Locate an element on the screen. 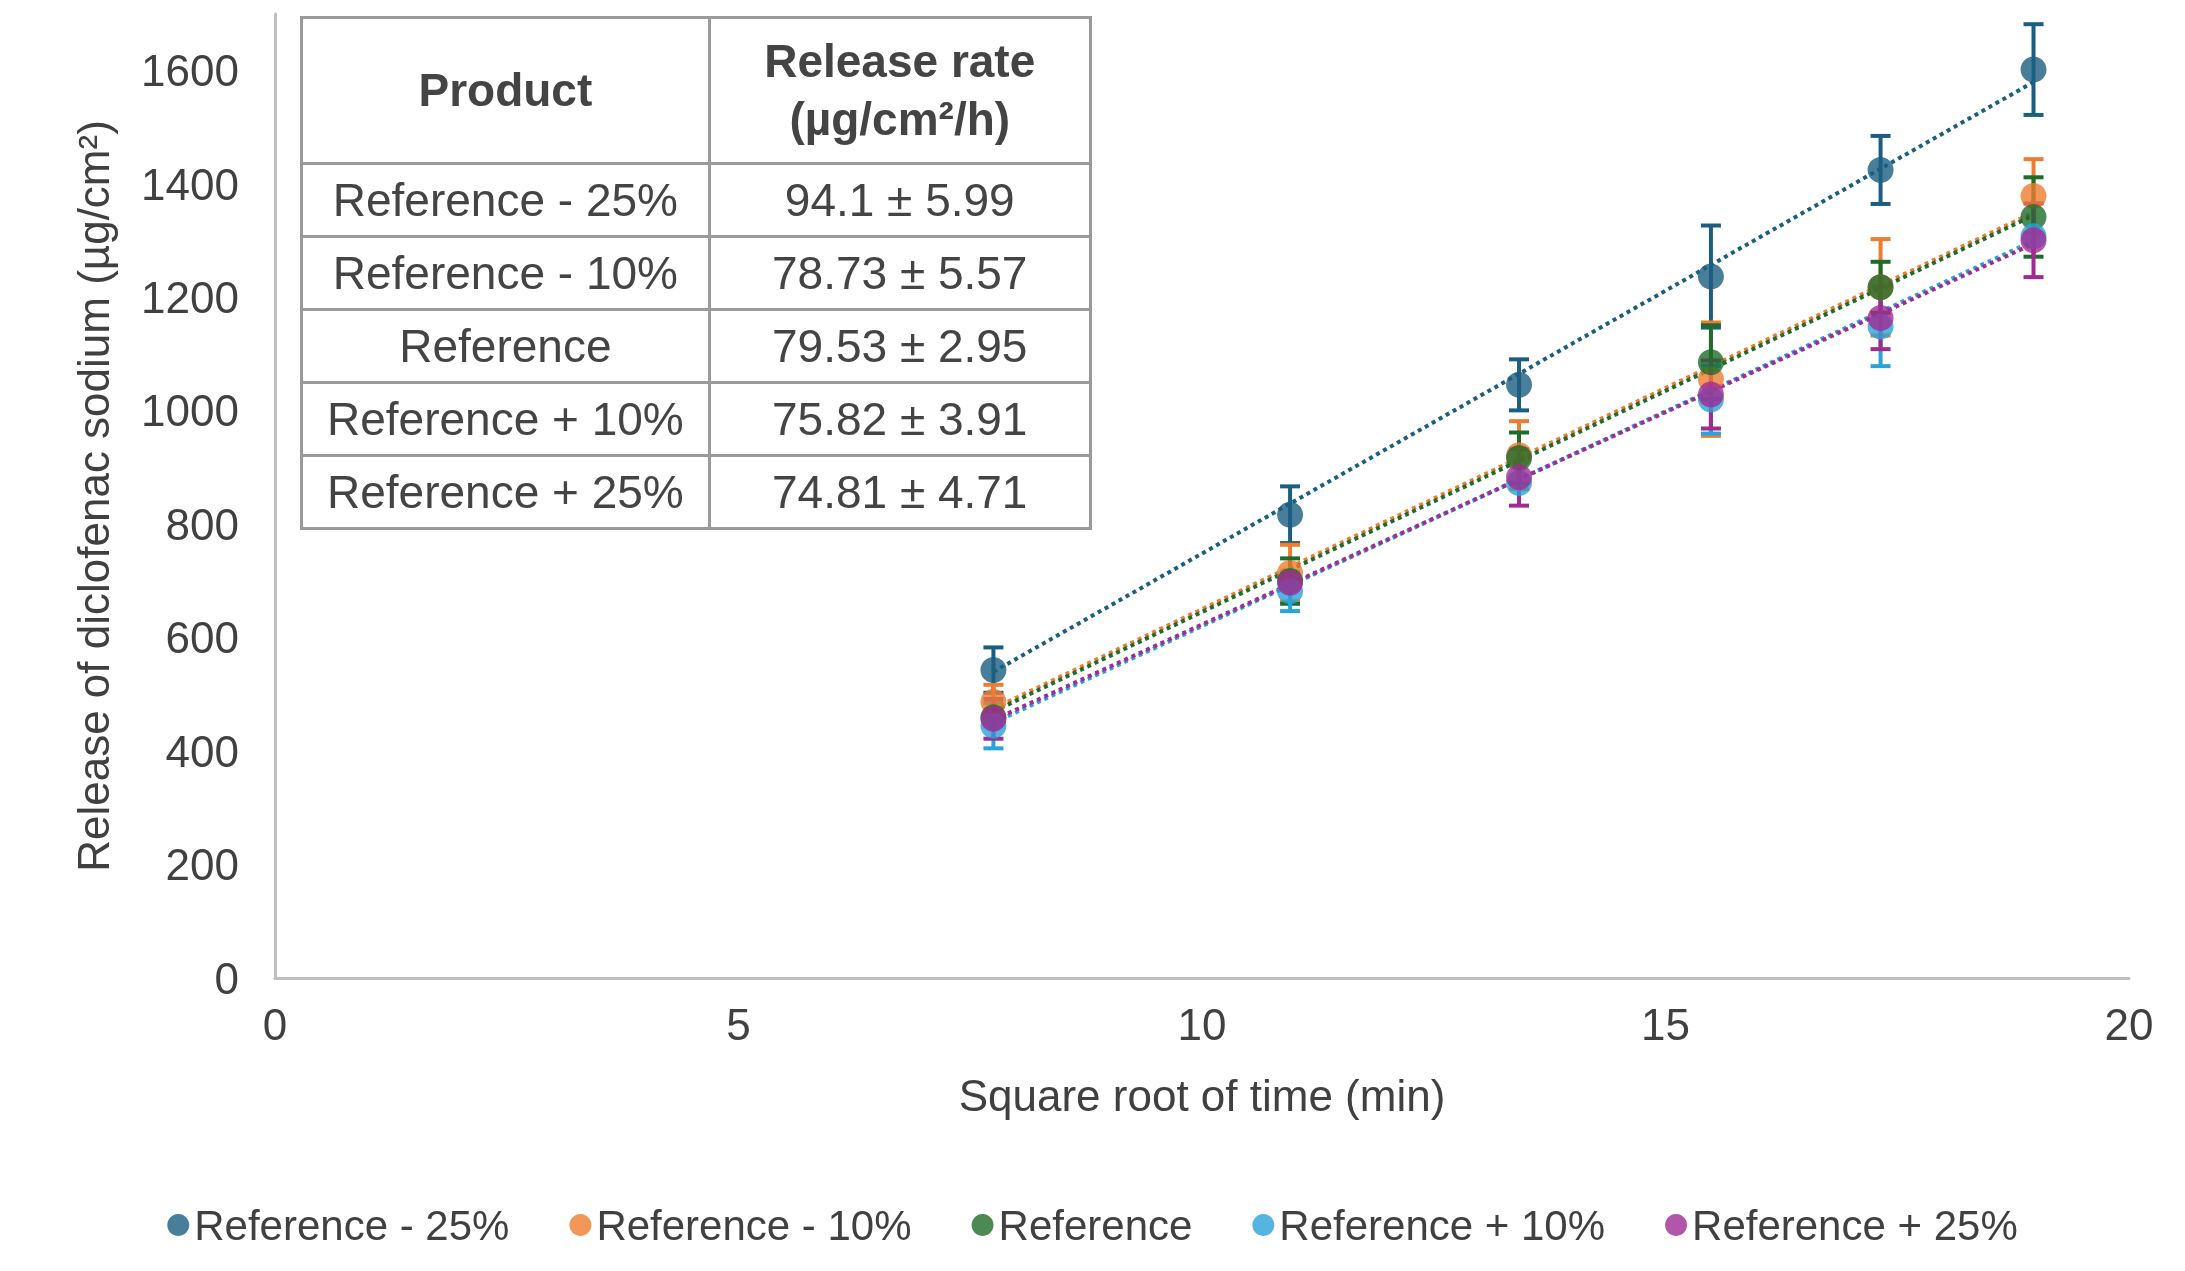  x-tick-label: 5 is located at coordinates (738, 1024).